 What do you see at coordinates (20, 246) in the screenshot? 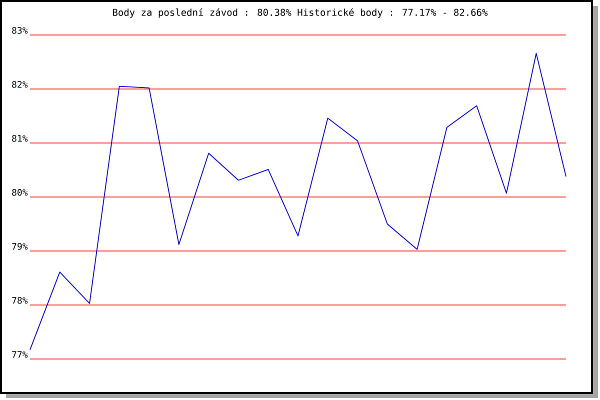
I see `y-tick-label: 79%` at bounding box center [20, 246].